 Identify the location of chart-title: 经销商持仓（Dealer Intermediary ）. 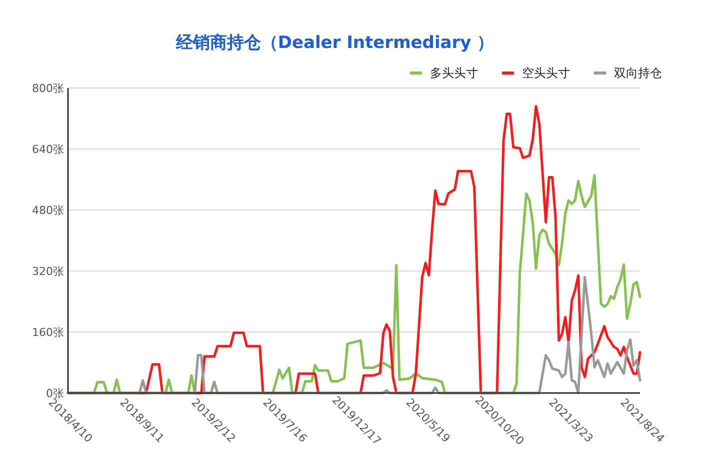
(334, 43).